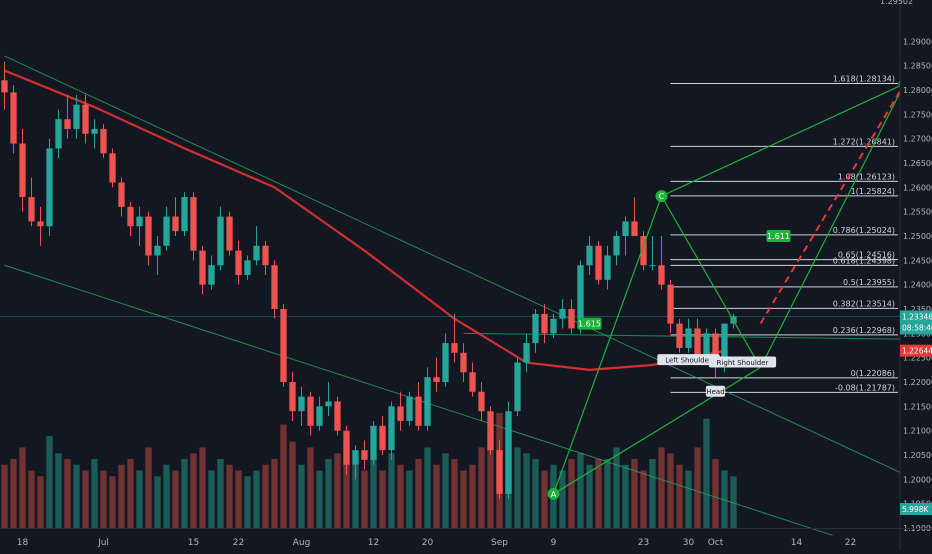 The height and width of the screenshot is (554, 932). I want to click on time-tick-label: Sep, so click(499, 543).